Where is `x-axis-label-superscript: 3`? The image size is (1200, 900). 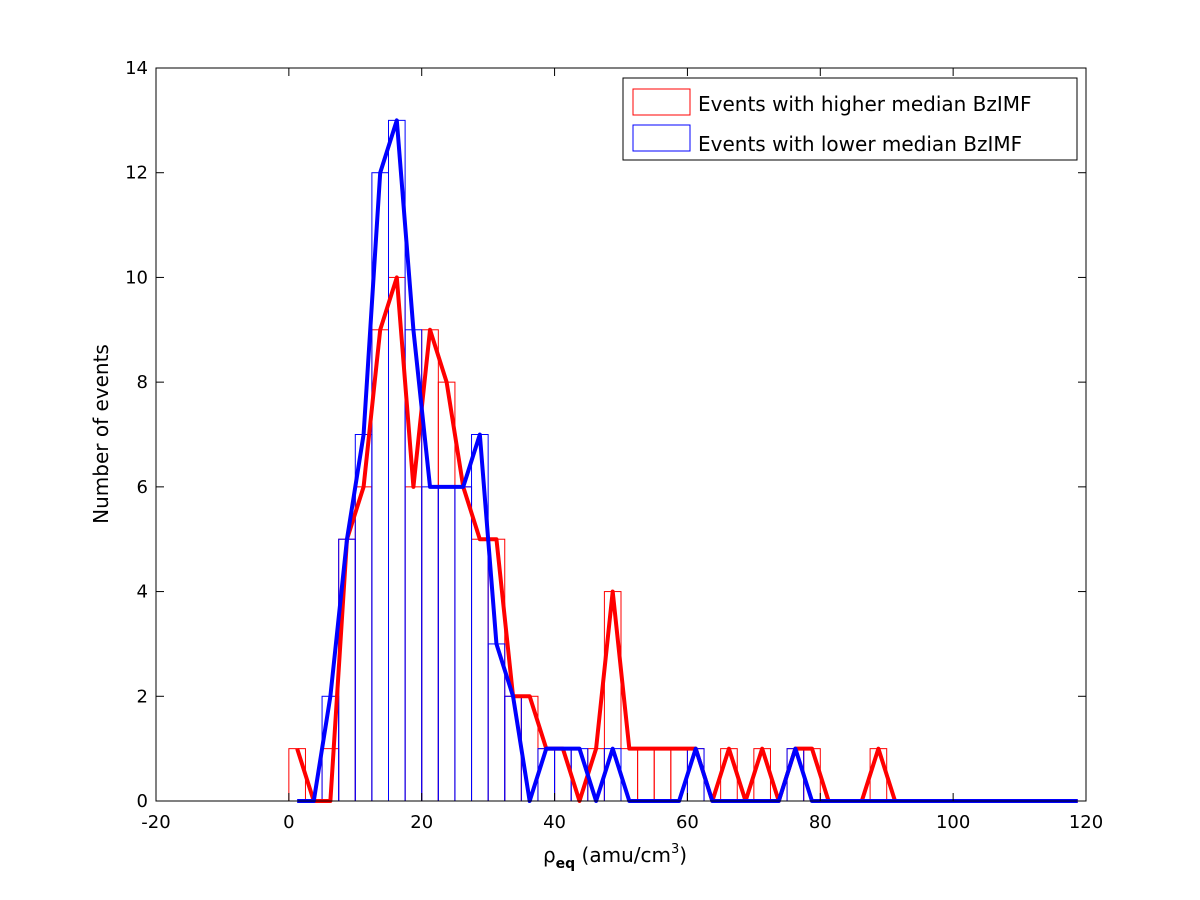 x-axis-label-superscript: 3 is located at coordinates (675, 849).